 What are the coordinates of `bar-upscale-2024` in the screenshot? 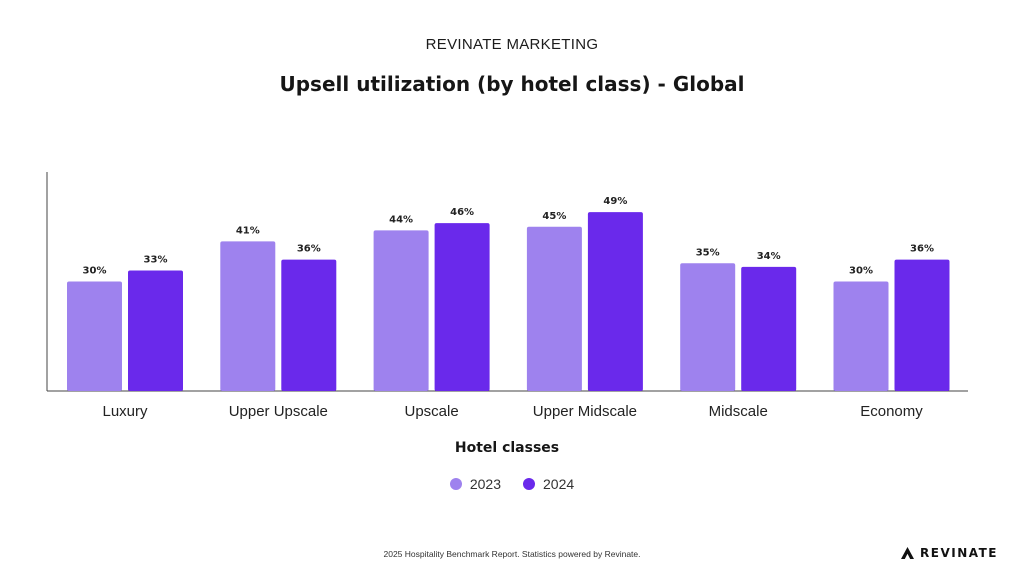 It's located at (462, 307).